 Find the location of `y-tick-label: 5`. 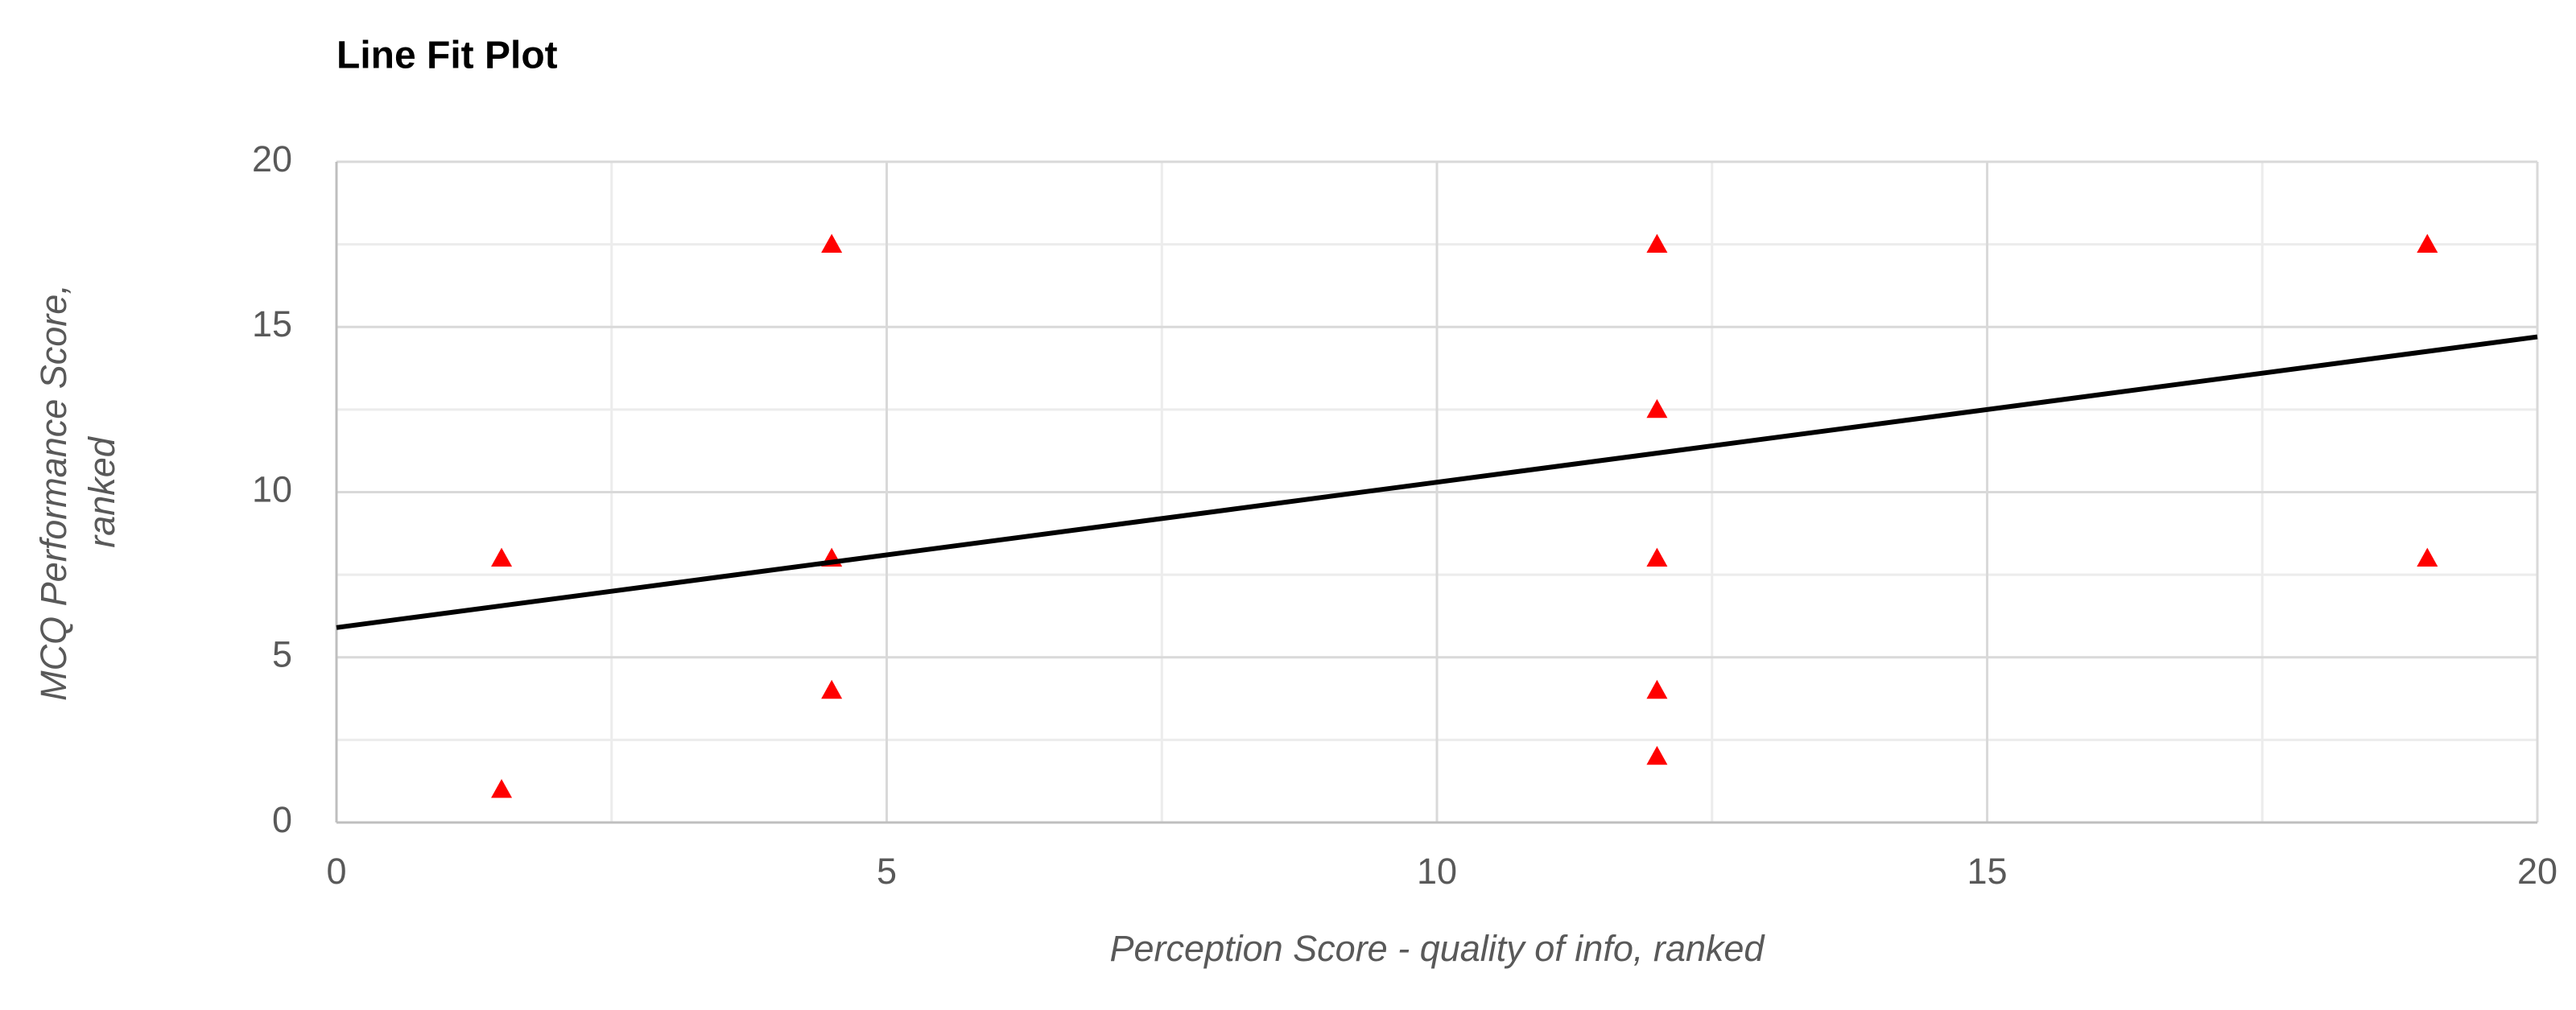

y-tick-label: 5 is located at coordinates (282, 654).